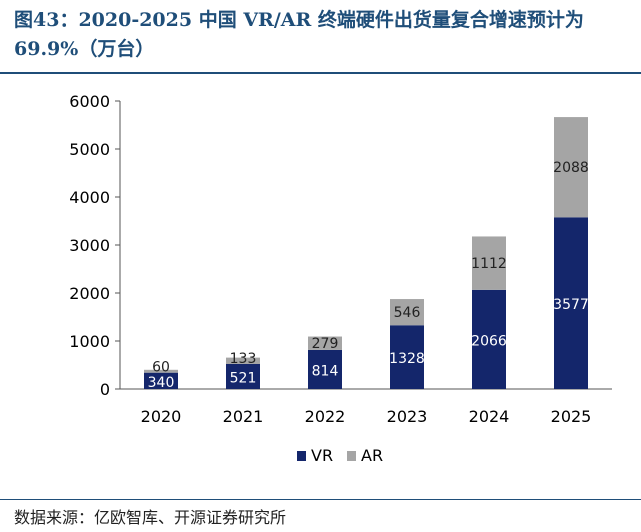 Image resolution: width=641 pixels, height=532 pixels. Describe the element at coordinates (407, 416) in the screenshot. I see `x-tick-label: 2023` at that location.